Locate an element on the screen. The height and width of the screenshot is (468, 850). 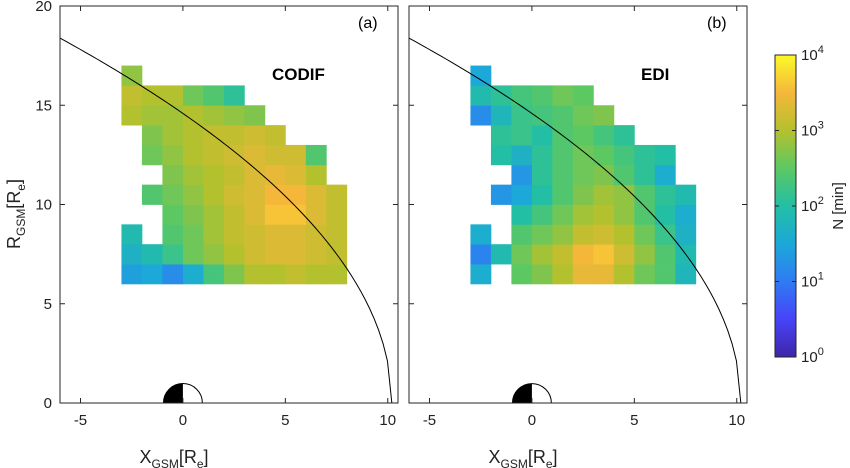
panel-title: EDI is located at coordinates (655, 74).